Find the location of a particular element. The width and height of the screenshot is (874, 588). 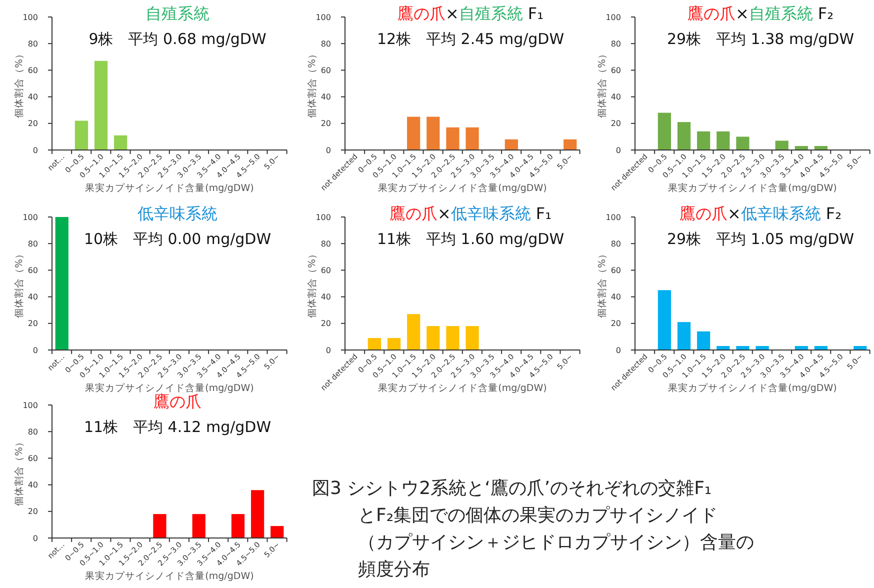

chart-title: 自殖系統 is located at coordinates (178, 13).